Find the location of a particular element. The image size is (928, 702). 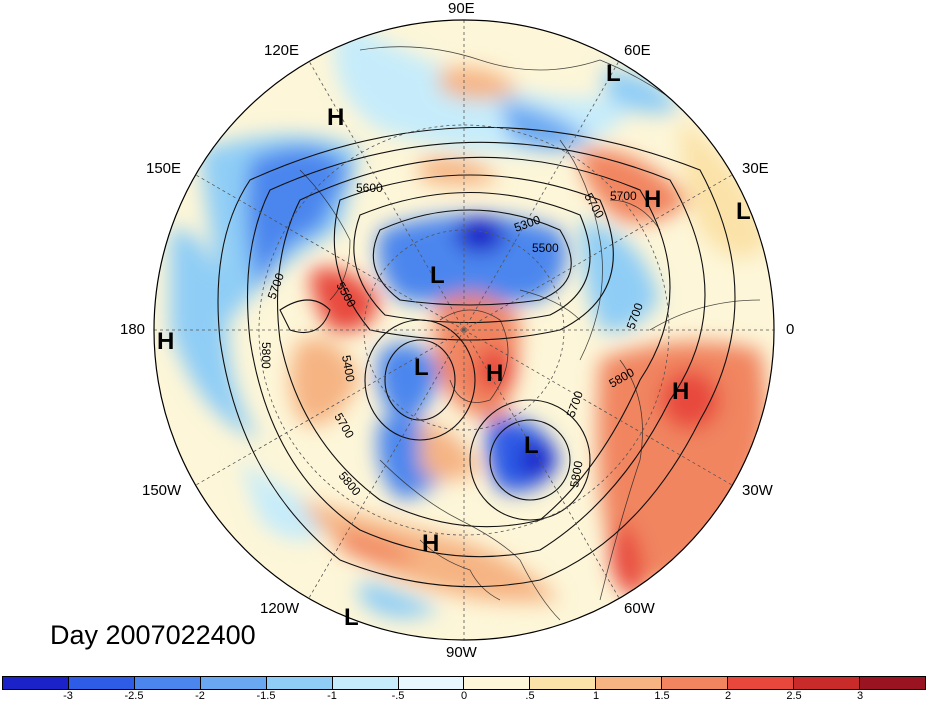

contour-label: 5600 is located at coordinates (369, 188).